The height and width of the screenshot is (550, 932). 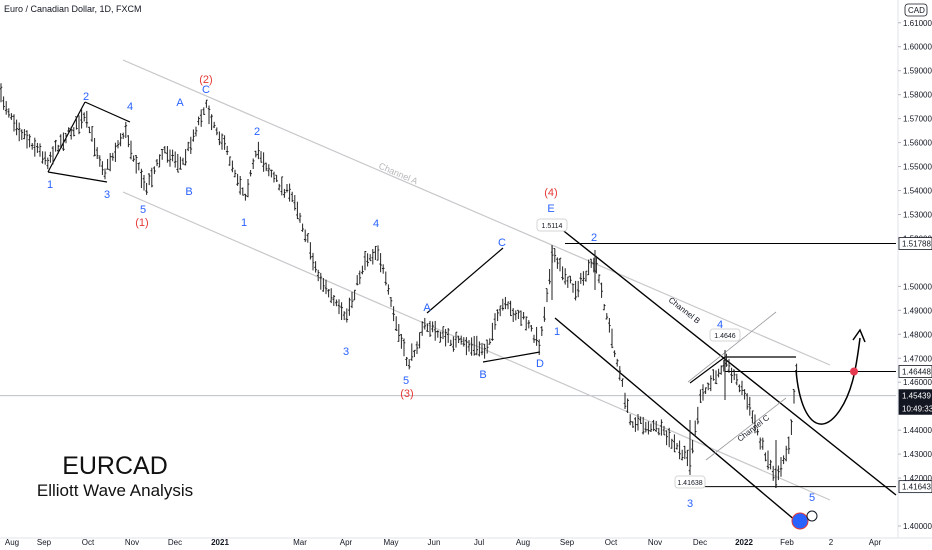 I want to click on wave-label-blue: E, so click(x=550, y=209).